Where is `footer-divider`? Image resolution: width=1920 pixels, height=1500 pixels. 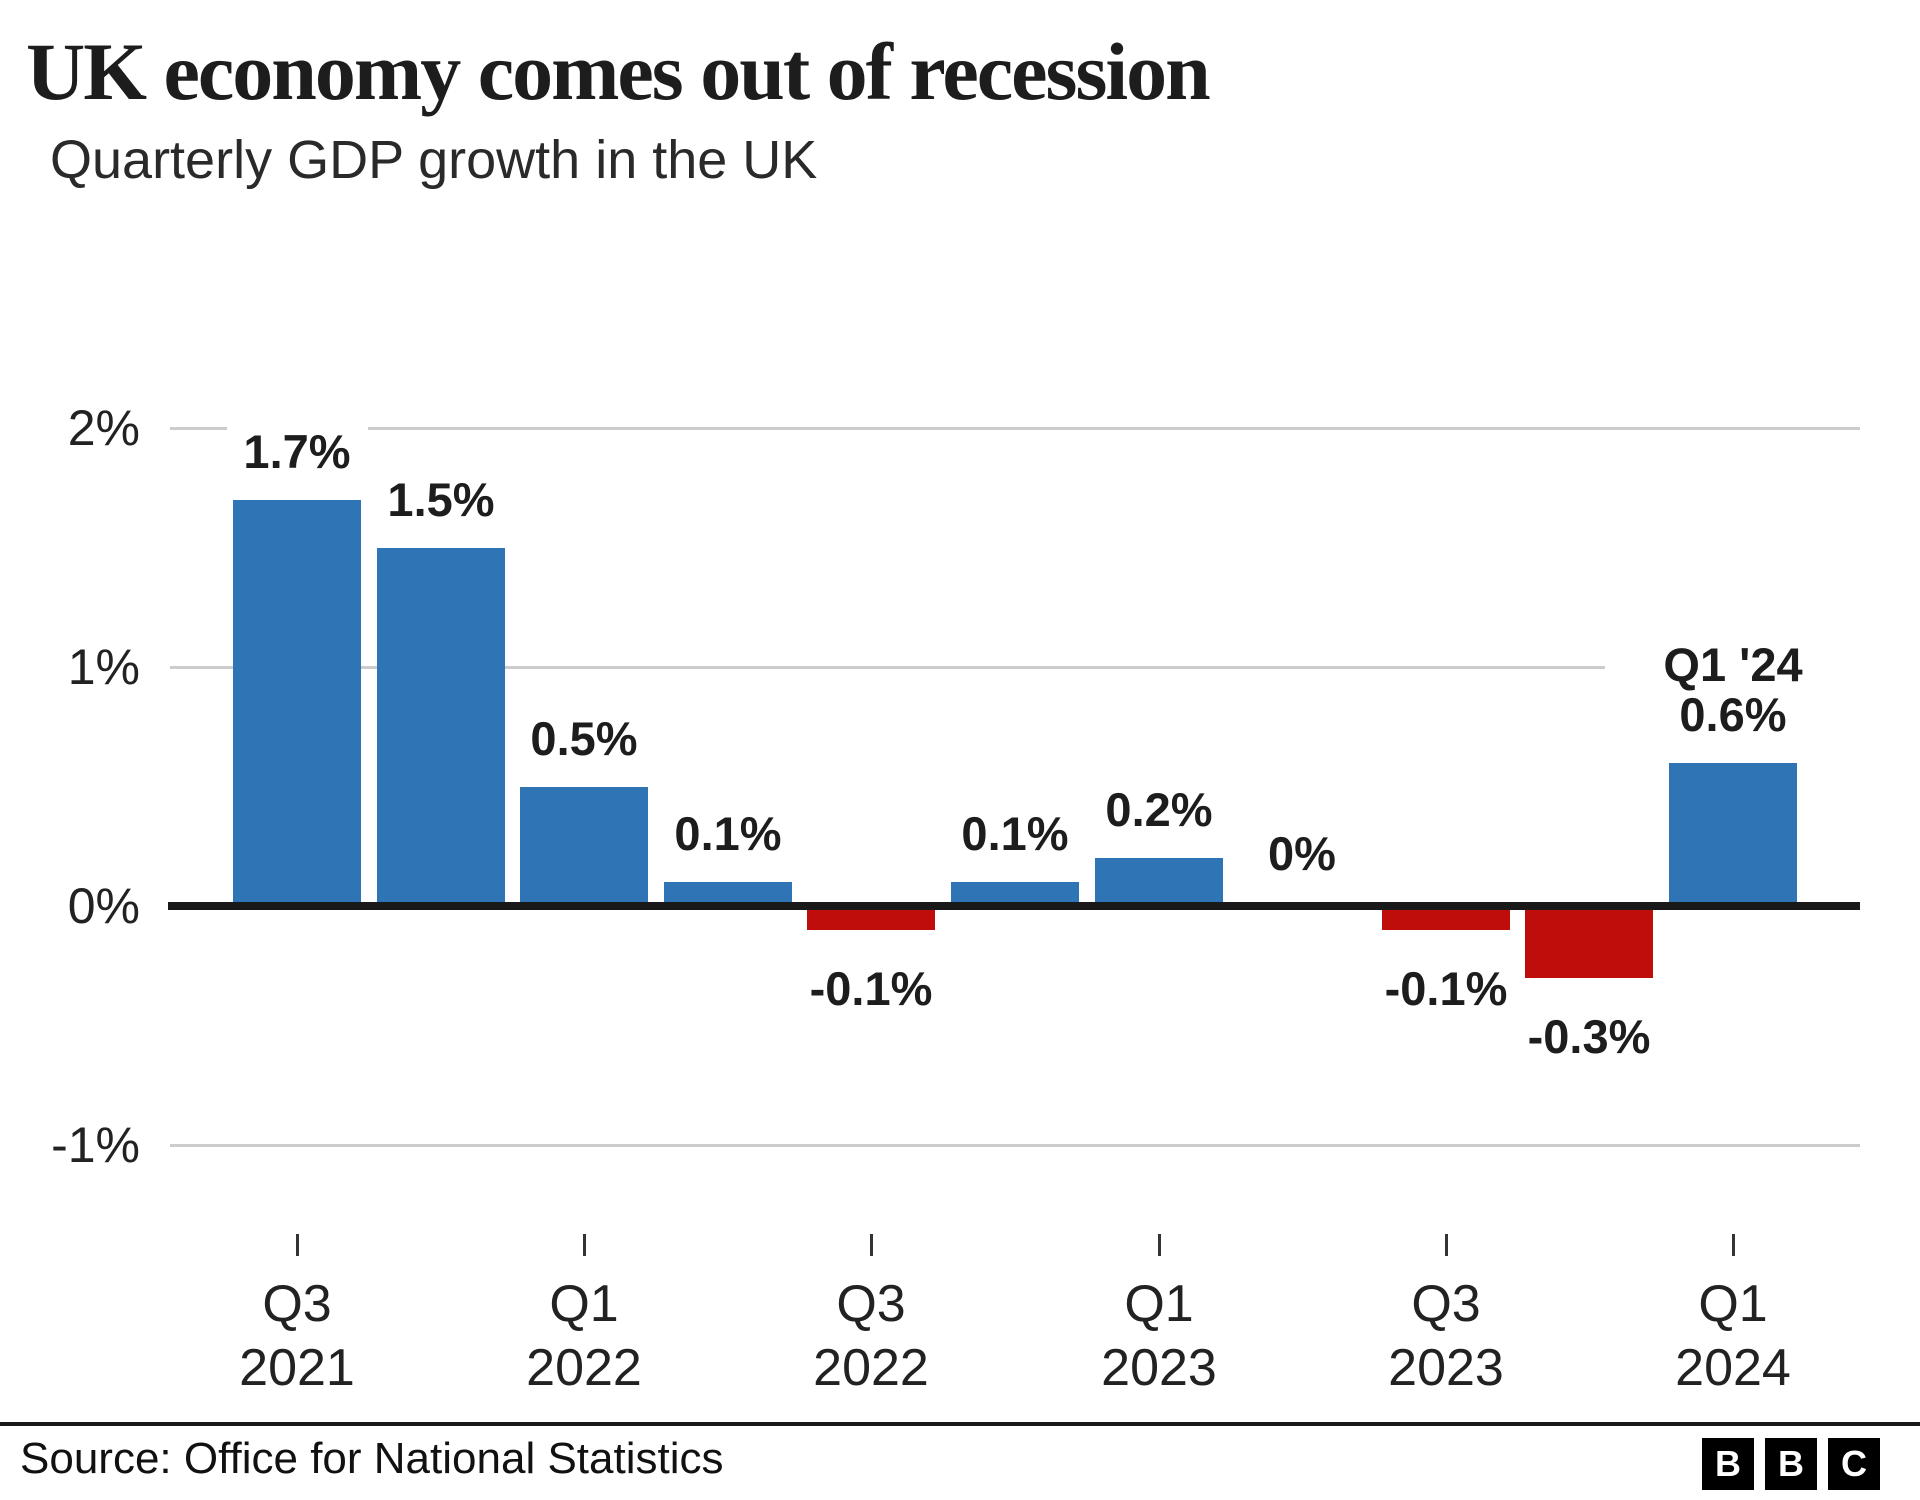 footer-divider is located at coordinates (960, 1424).